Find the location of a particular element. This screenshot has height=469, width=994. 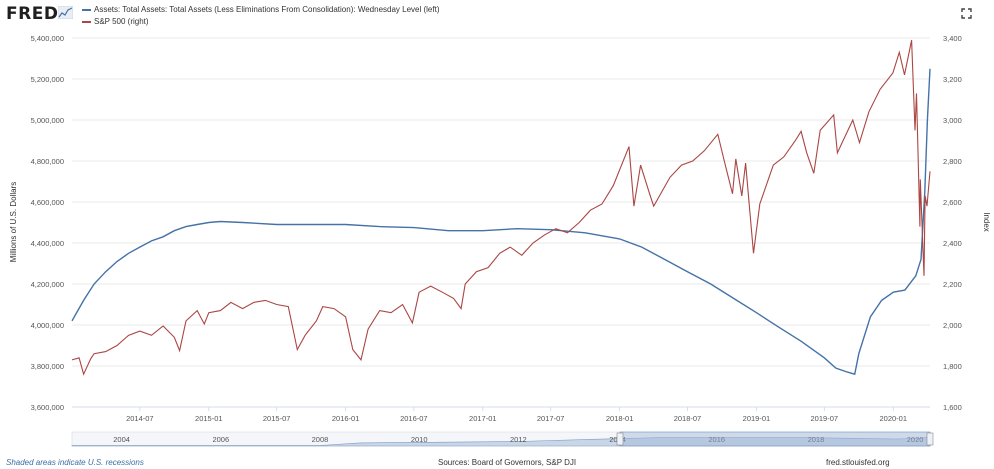

y-left-tick-label: 4,000,000 is located at coordinates (47, 325).